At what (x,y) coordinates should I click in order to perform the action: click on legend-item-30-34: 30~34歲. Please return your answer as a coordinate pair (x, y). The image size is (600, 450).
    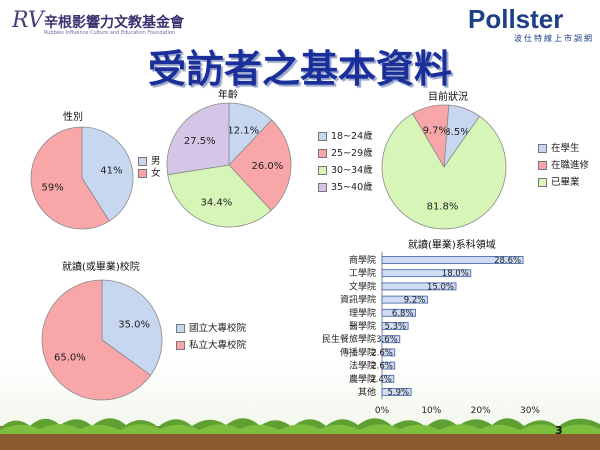
    Looking at the image, I should click on (345, 170).